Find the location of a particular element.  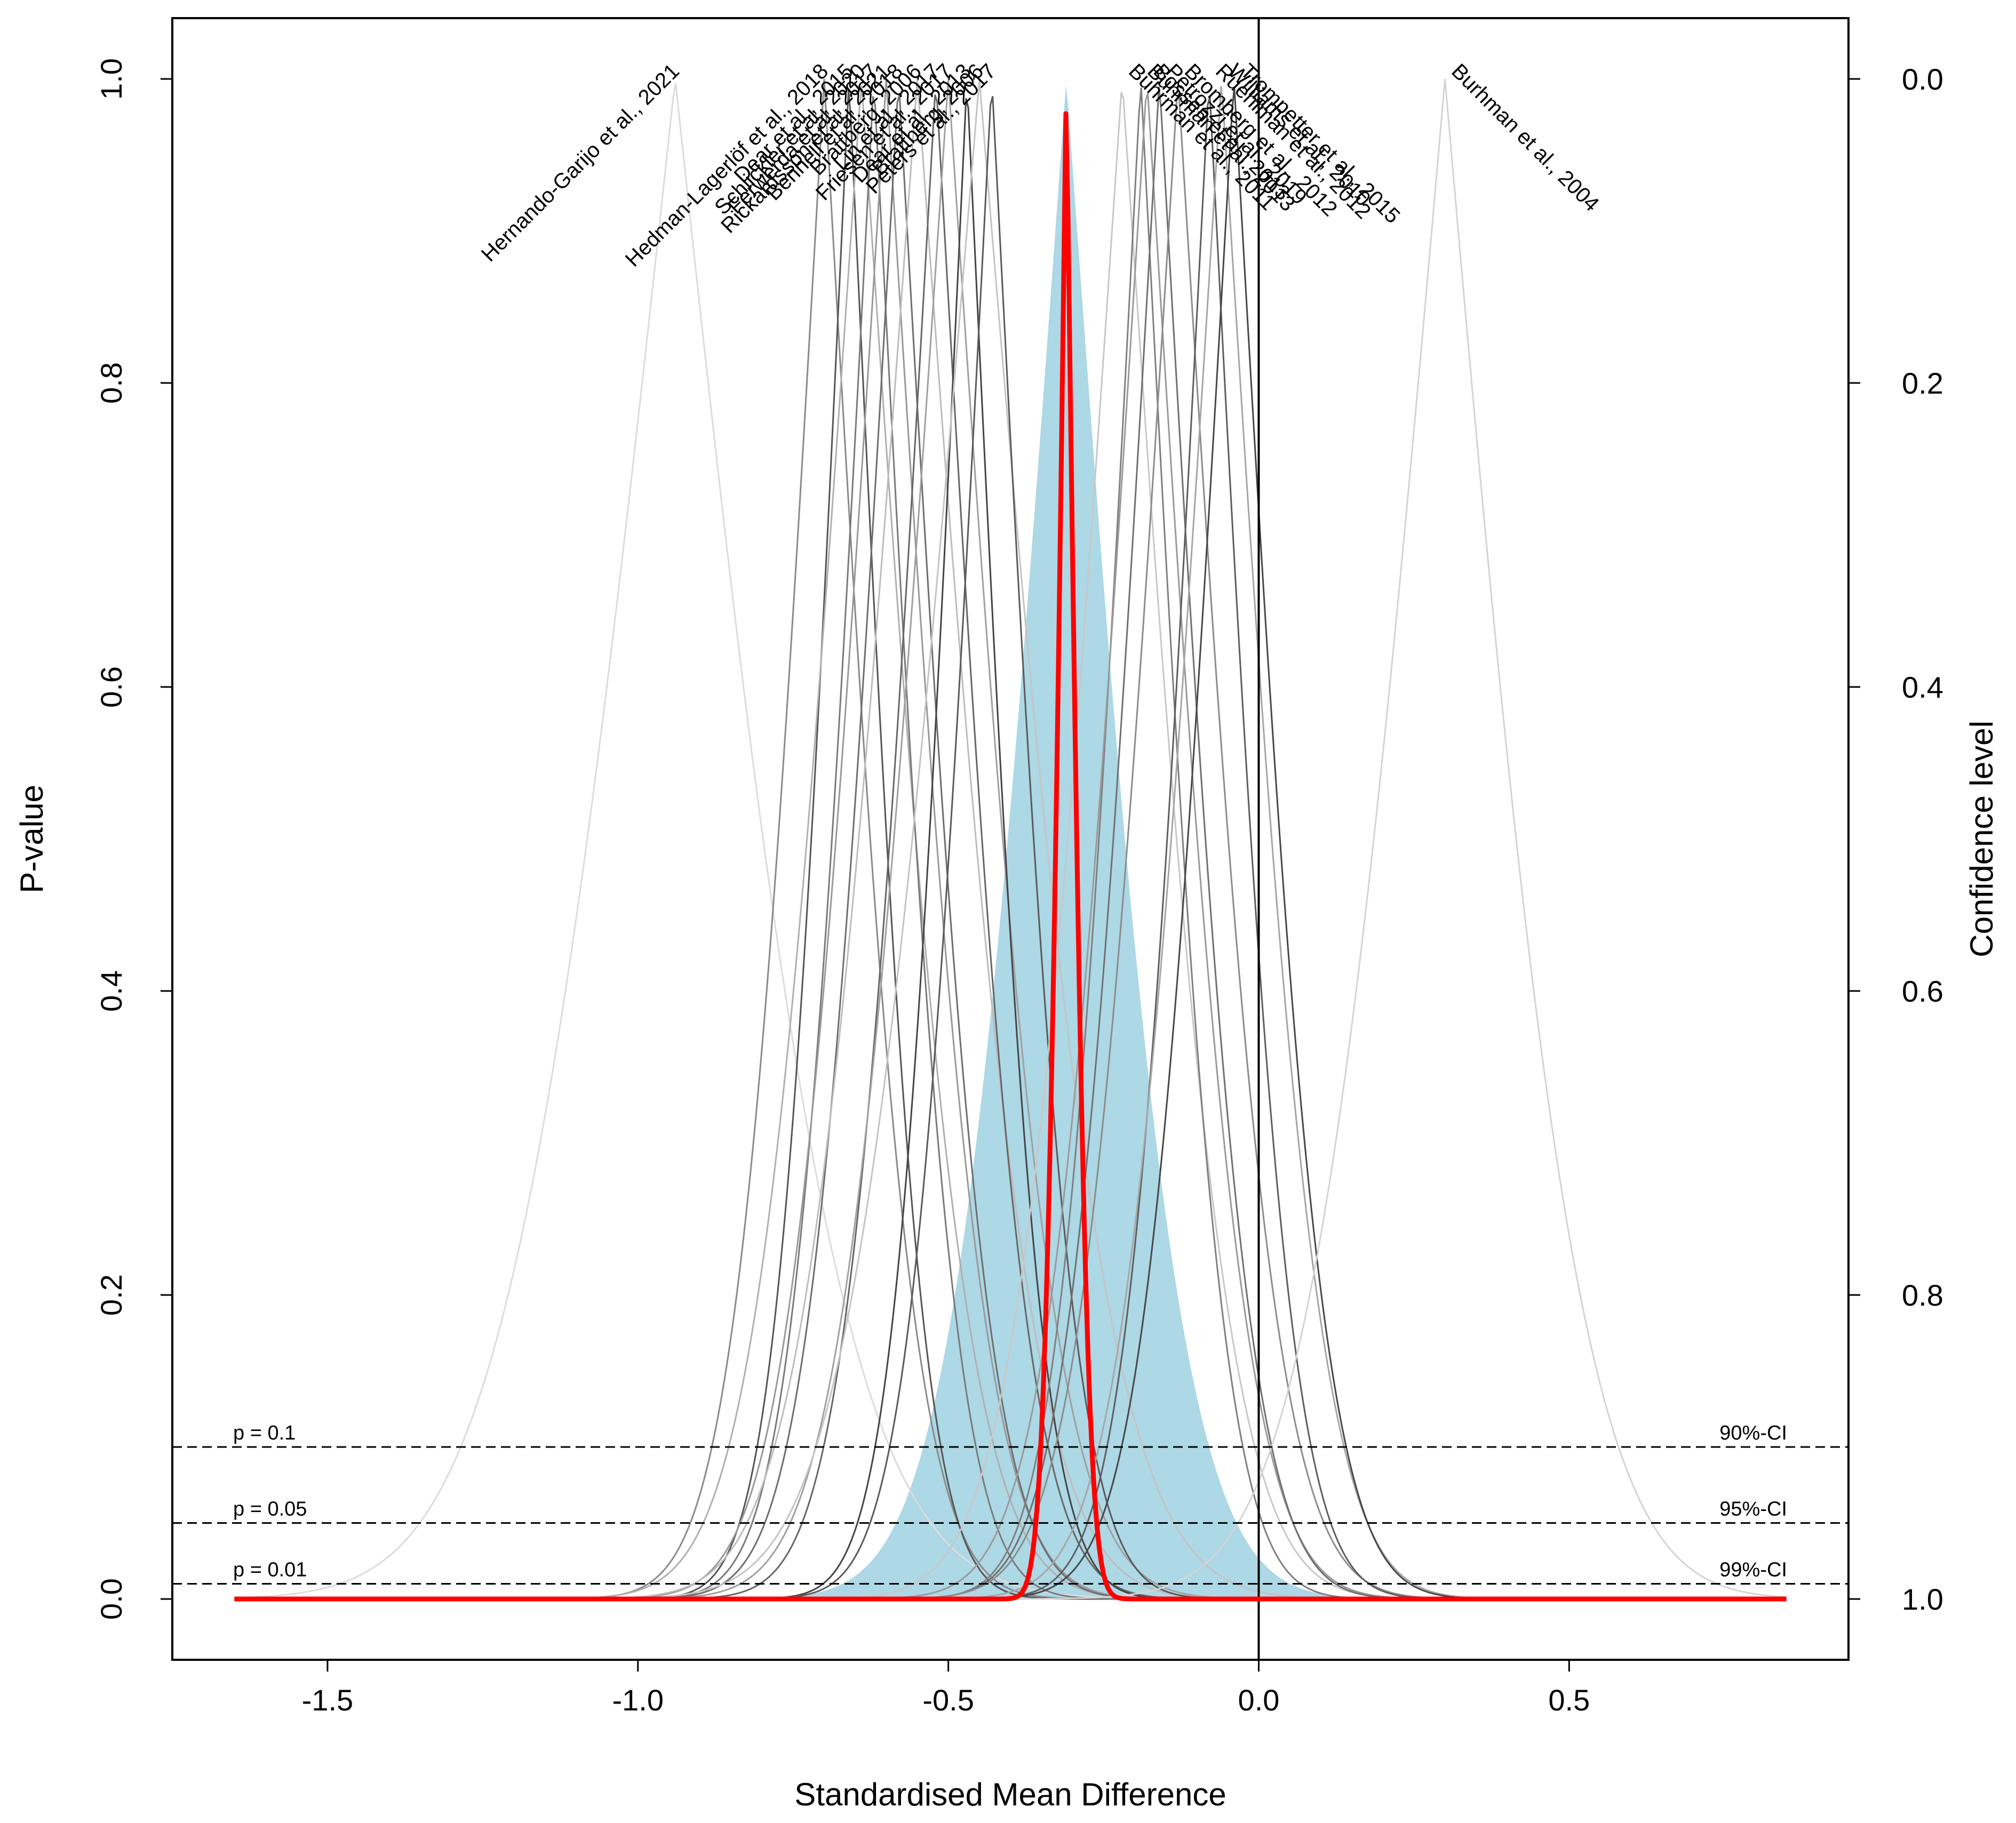

y-tick-label: 0.6 is located at coordinates (111, 687).